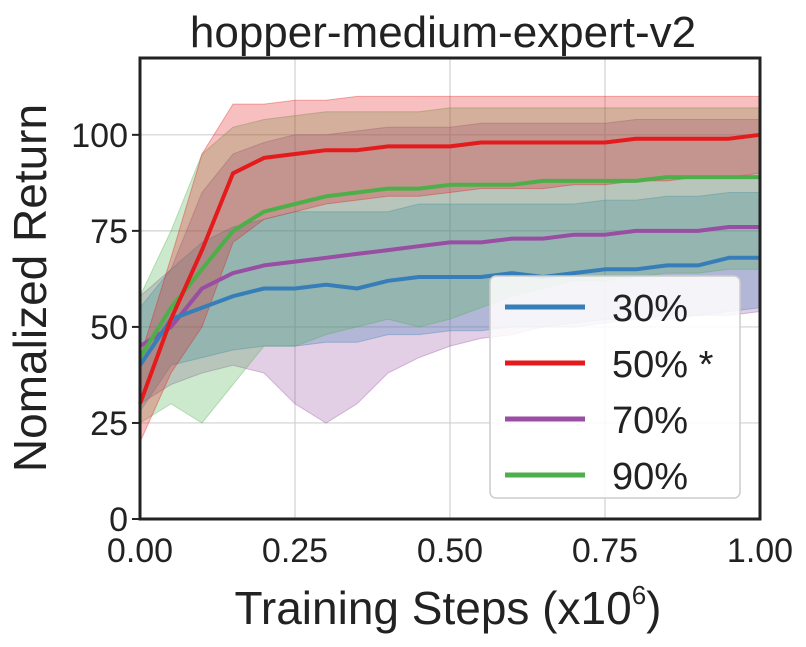 This screenshot has width=806, height=647. Describe the element at coordinates (663, 365) in the screenshot. I see `legend-label: 50% *` at that location.